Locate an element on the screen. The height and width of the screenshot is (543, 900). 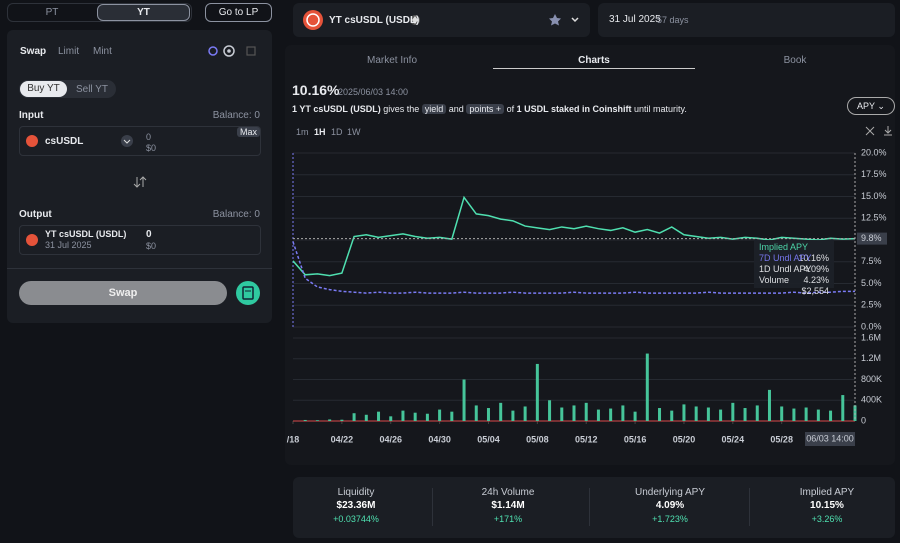
pt-yt-tabs is located at coordinates (99, 12).